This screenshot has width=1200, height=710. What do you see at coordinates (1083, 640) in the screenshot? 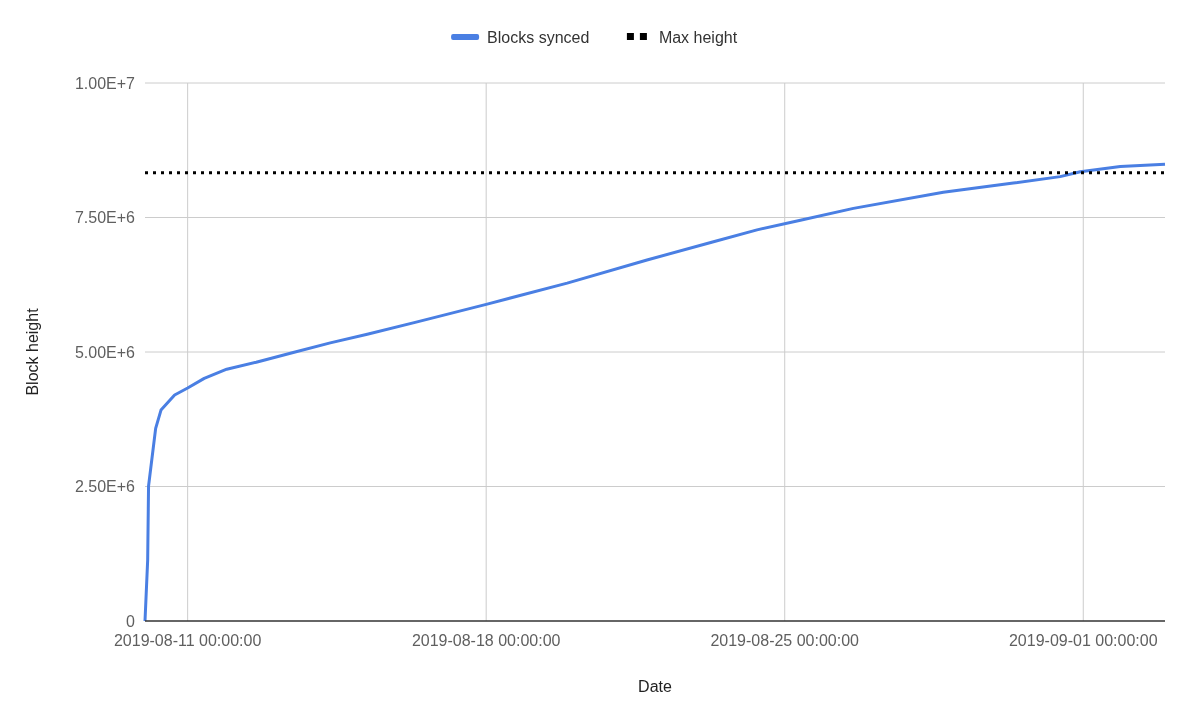
I see `x-tick-label: 2019-09-01 00:00:00` at bounding box center [1083, 640].